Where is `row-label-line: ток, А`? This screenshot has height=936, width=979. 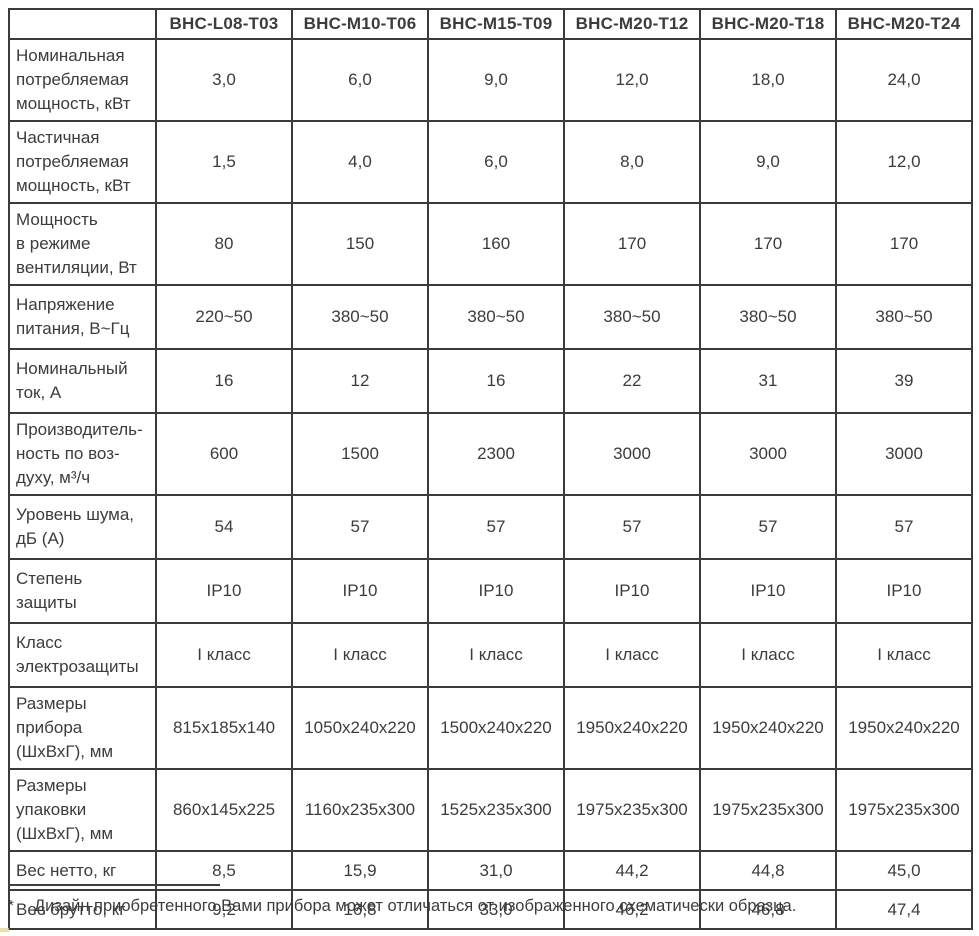 row-label-line: ток, А is located at coordinates (39, 392).